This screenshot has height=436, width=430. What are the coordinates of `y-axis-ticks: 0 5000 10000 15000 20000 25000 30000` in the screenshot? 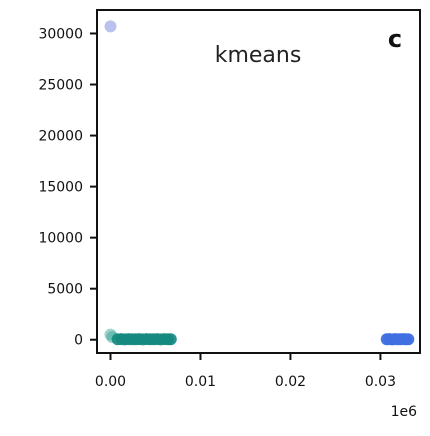 It's located at (67, 187).